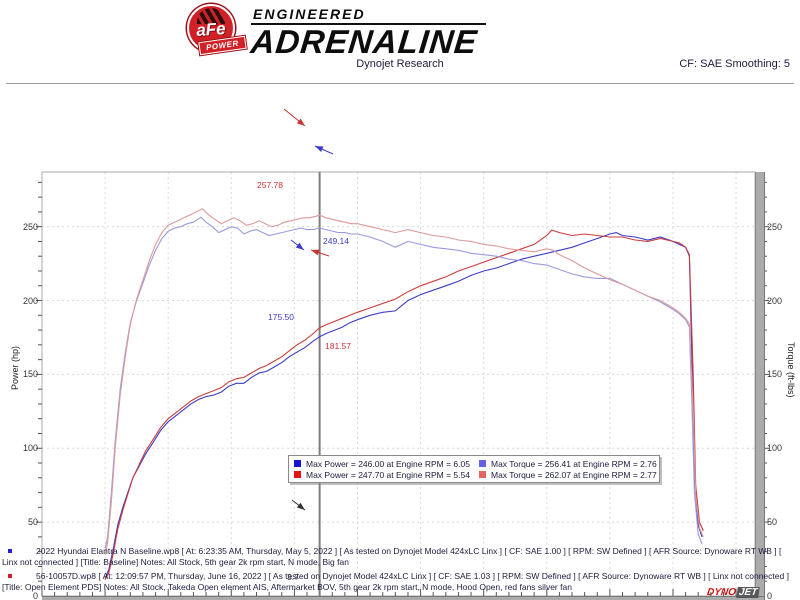  What do you see at coordinates (10, 576) in the screenshot?
I see `open-element-bullet-icon` at bounding box center [10, 576].